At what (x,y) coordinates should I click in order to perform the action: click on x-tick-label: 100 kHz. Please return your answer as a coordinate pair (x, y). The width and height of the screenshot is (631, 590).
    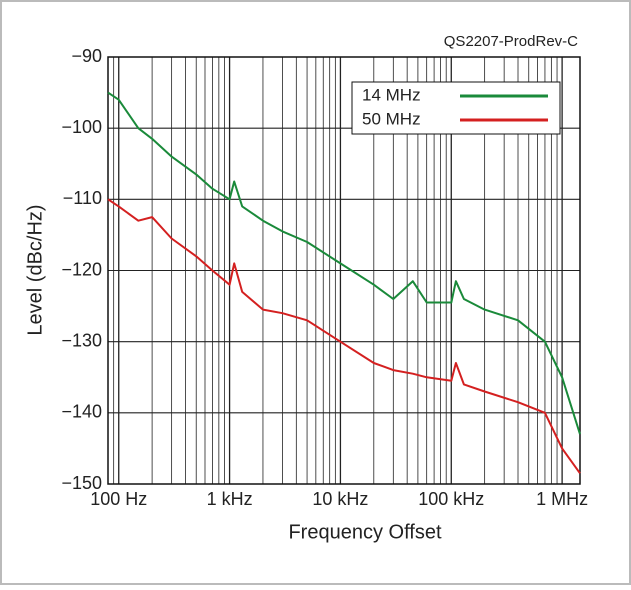
    Looking at the image, I should click on (451, 499).